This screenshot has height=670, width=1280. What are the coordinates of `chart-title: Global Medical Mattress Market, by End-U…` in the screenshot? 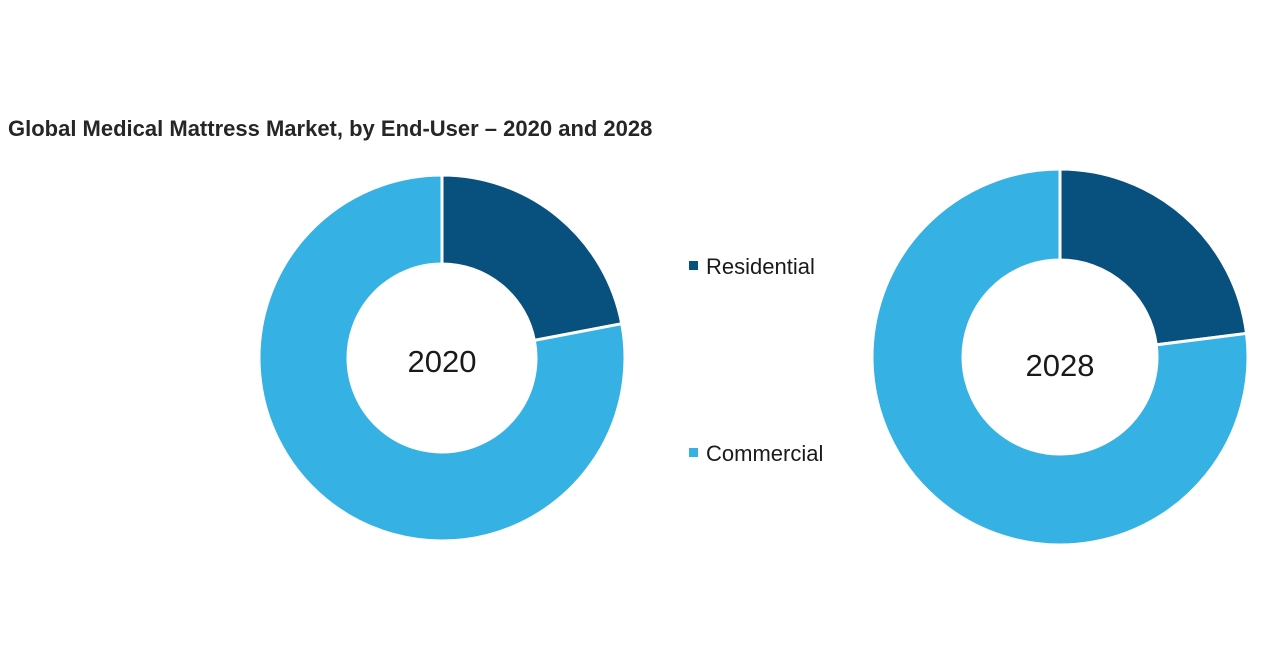 It's located at (330, 128).